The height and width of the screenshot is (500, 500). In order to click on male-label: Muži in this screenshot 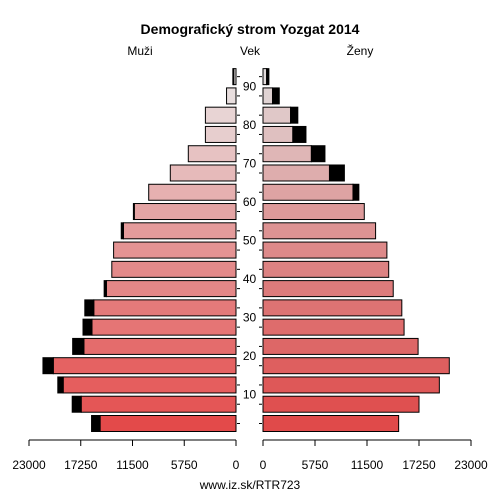, I will do `click(139, 51)`.